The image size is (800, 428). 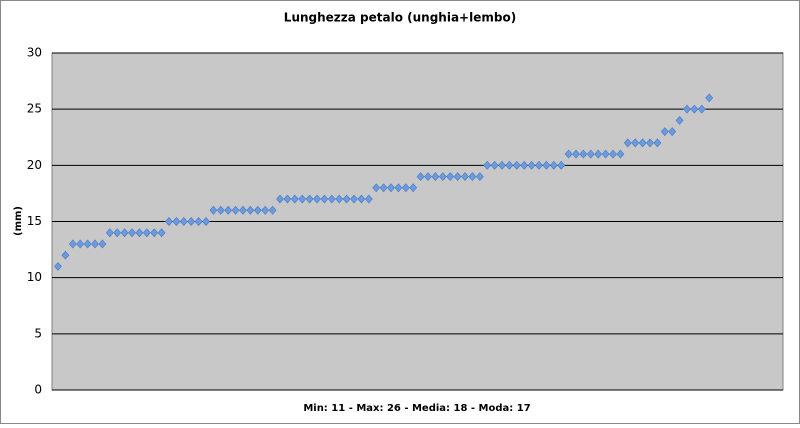 What do you see at coordinates (34, 277) in the screenshot?
I see `y-tick-label: 10` at bounding box center [34, 277].